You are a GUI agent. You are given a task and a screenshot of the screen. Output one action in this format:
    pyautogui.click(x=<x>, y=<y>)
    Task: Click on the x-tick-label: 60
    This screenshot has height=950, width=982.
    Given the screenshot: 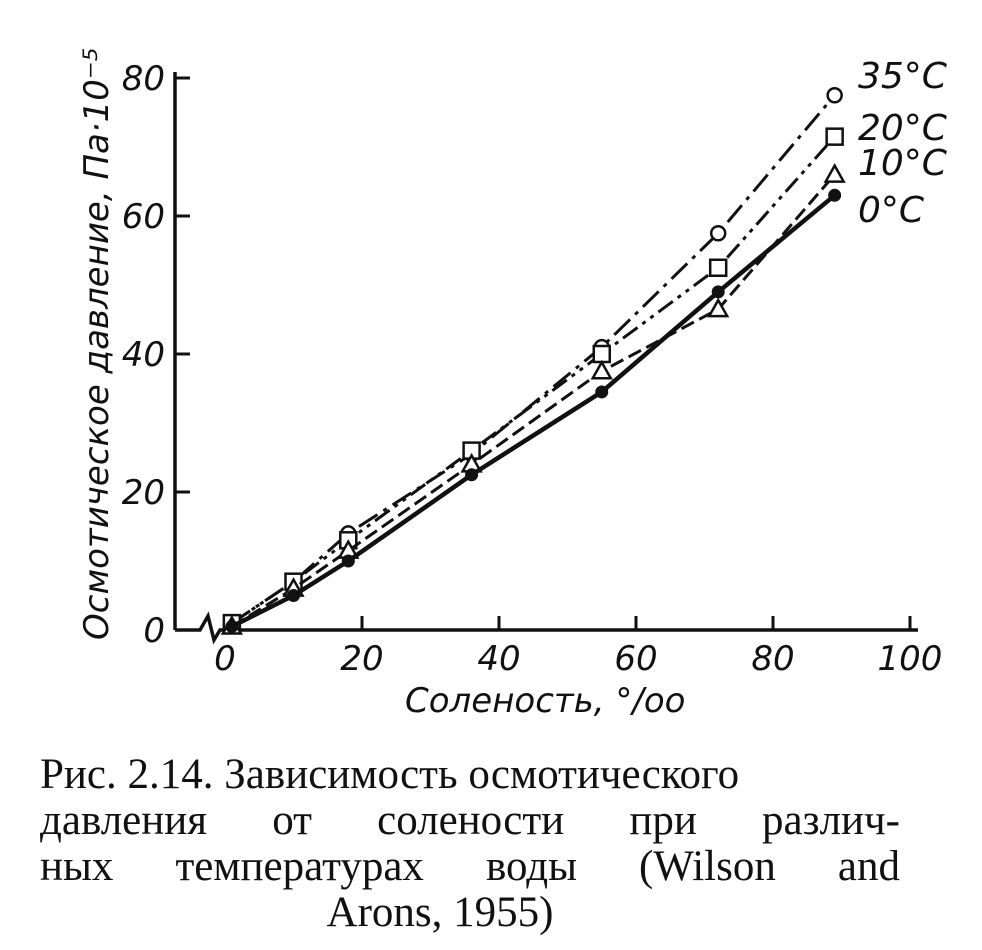 What is the action you would take?
    pyautogui.click(x=635, y=659)
    